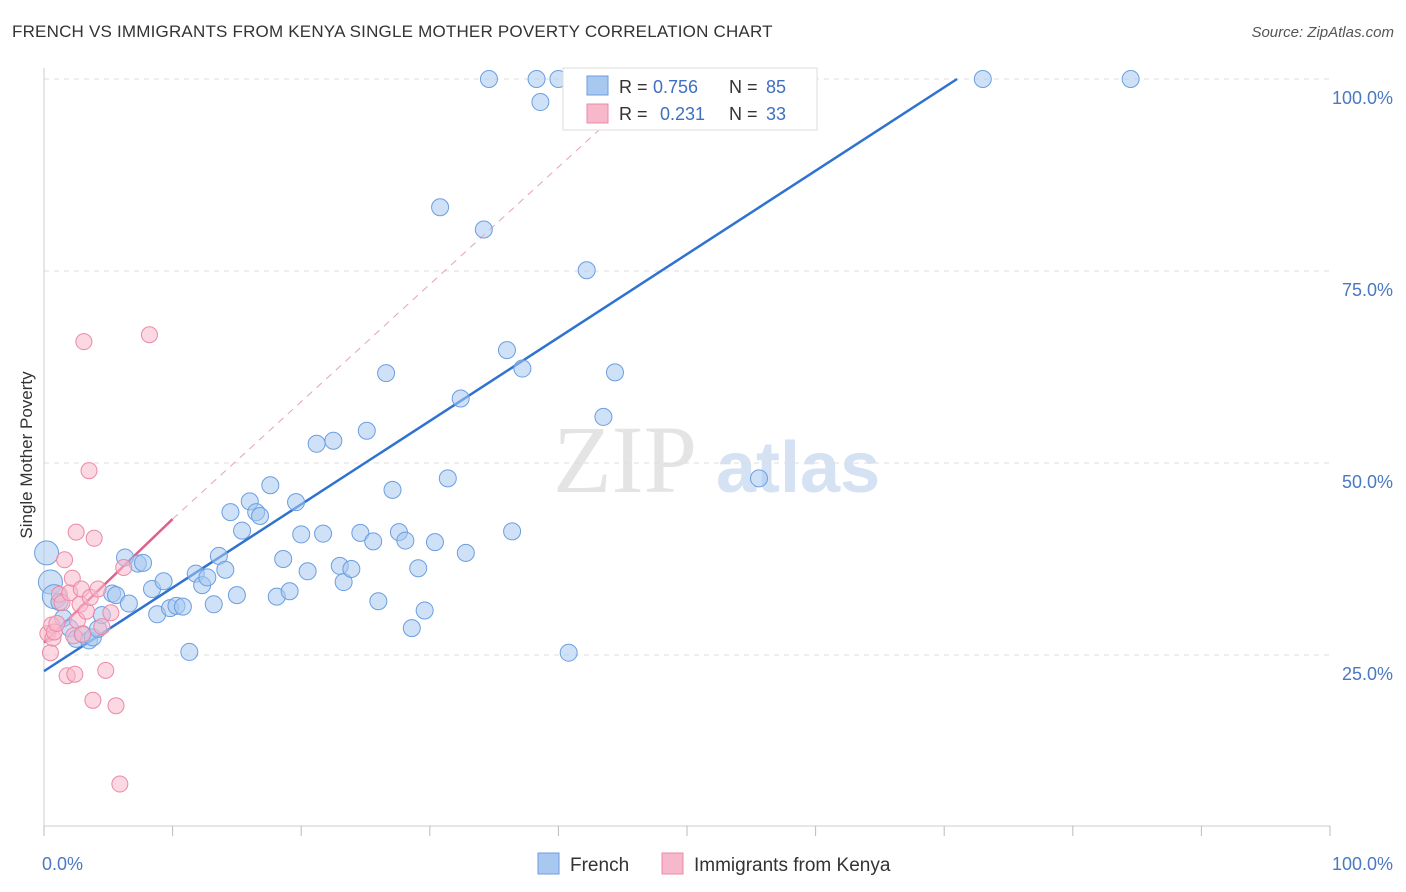 This screenshot has width=1406, height=892. I want to click on legend-n-label-kenya: N =, so click(743, 114).